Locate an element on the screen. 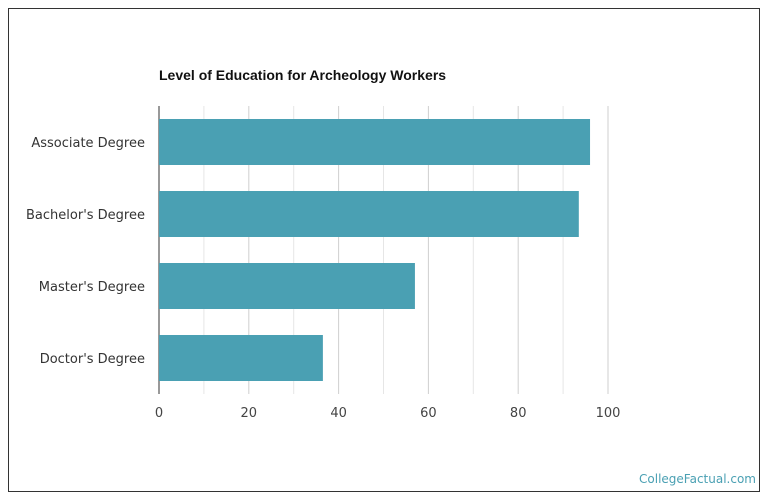  category-label: Bachelor's Degree is located at coordinates (85, 215).